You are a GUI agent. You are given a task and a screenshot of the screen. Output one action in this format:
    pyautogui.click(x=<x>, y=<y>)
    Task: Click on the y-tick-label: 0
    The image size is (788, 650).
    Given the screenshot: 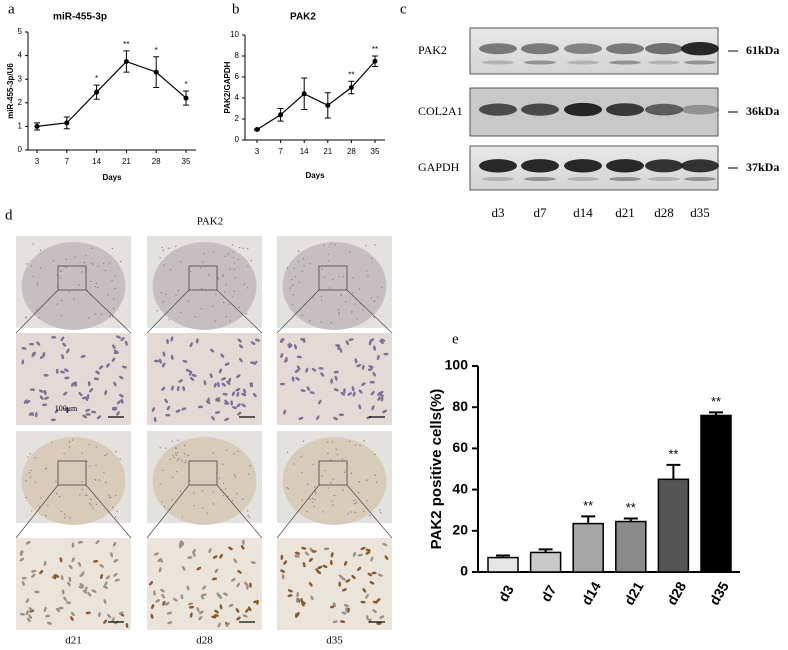 What is the action you would take?
    pyautogui.click(x=237, y=139)
    